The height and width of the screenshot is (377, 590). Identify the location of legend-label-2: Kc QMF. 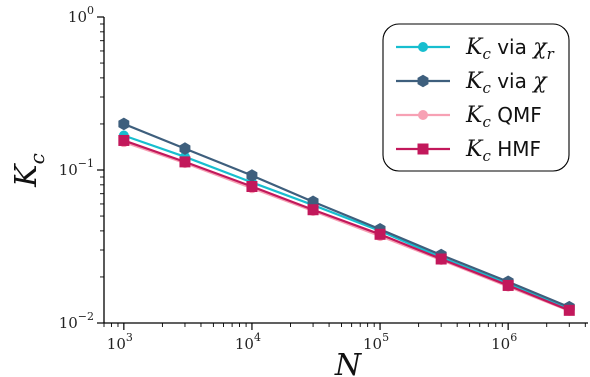
(503, 117).